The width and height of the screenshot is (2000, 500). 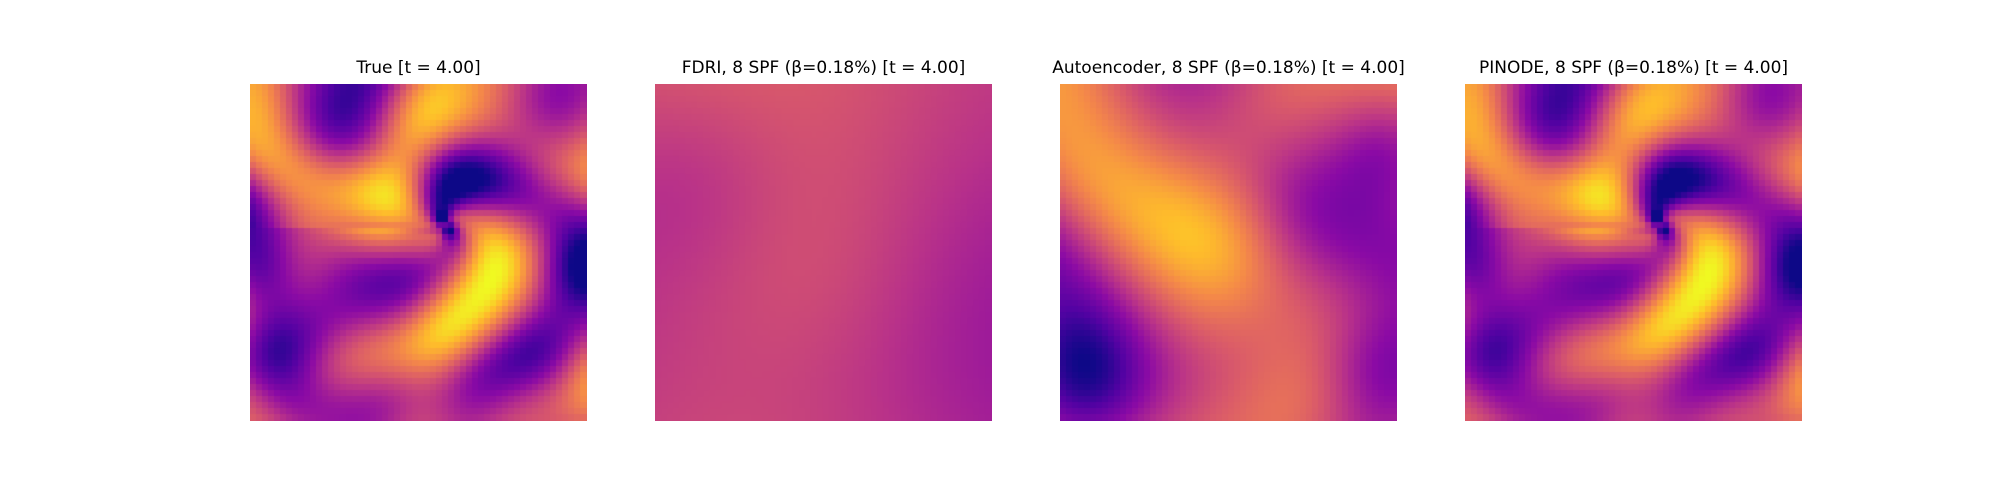 What do you see at coordinates (823, 68) in the screenshot?
I see `panel-title-fdri: FDRI, 8 SPF (β=0.18%) [t = 4.00]` at bounding box center [823, 68].